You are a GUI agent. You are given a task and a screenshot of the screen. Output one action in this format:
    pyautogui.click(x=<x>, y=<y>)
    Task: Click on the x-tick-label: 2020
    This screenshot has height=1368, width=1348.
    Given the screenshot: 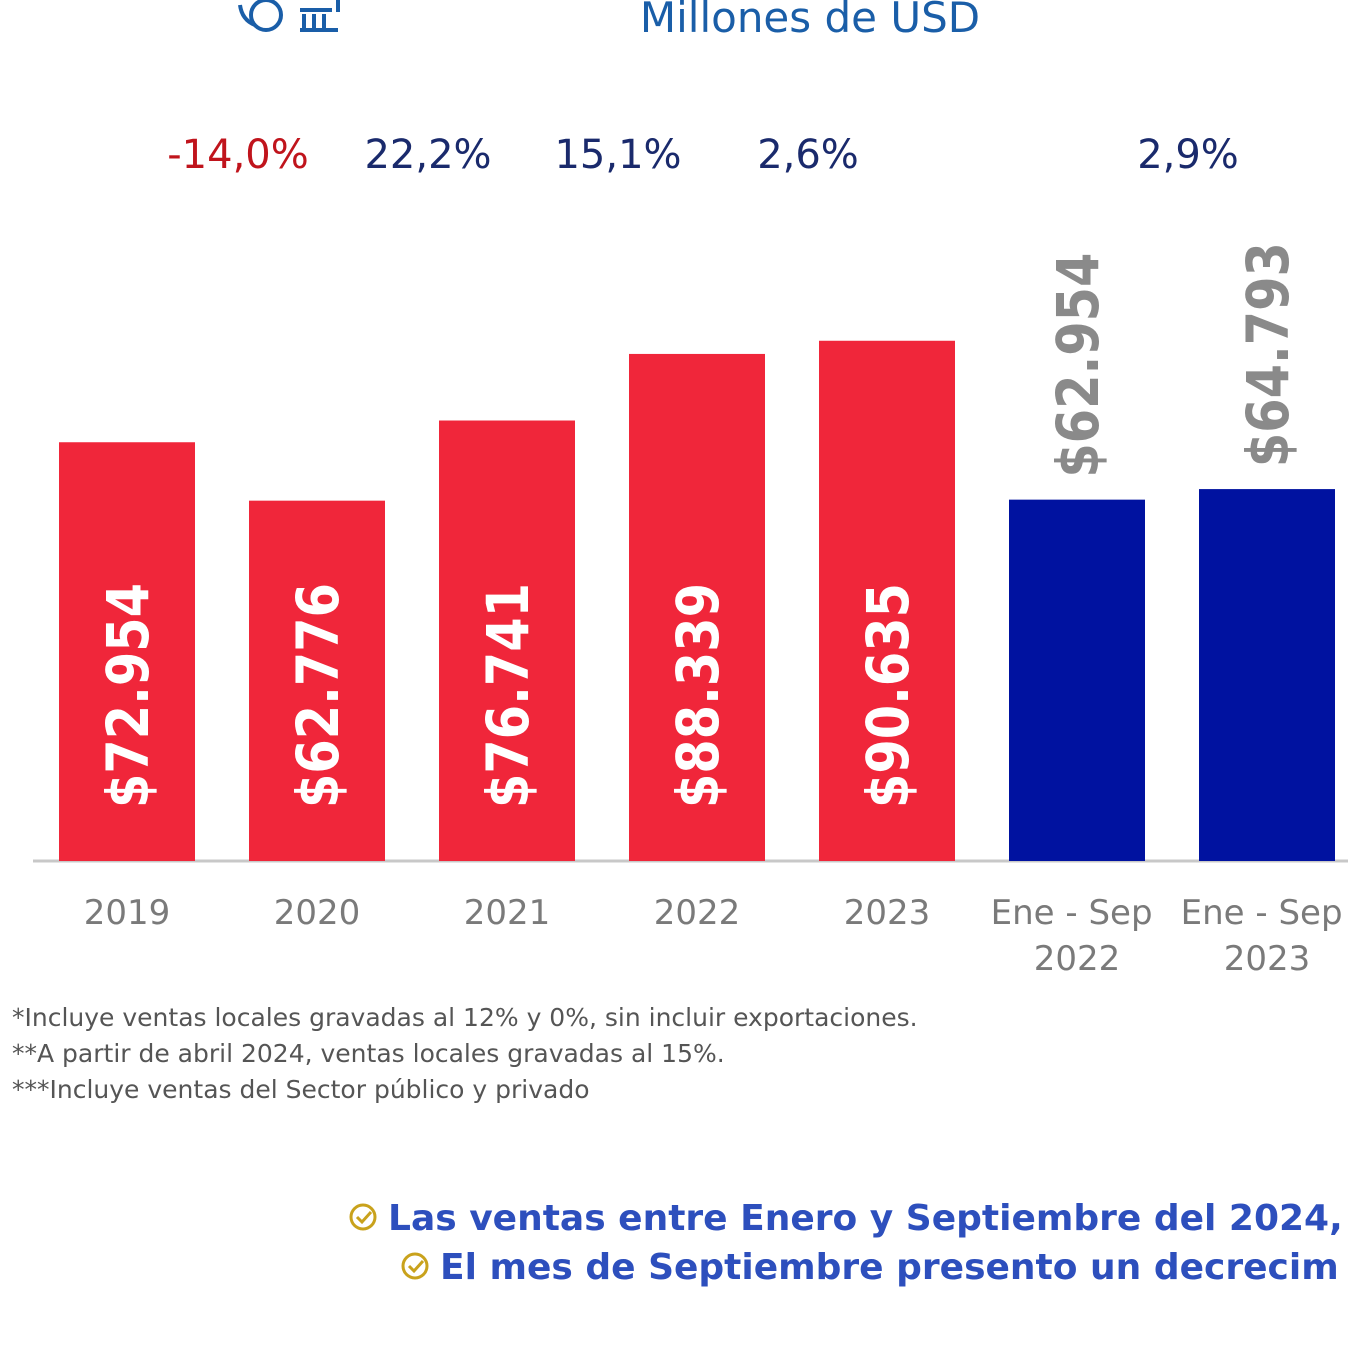 What is the action you would take?
    pyautogui.click(x=317, y=913)
    